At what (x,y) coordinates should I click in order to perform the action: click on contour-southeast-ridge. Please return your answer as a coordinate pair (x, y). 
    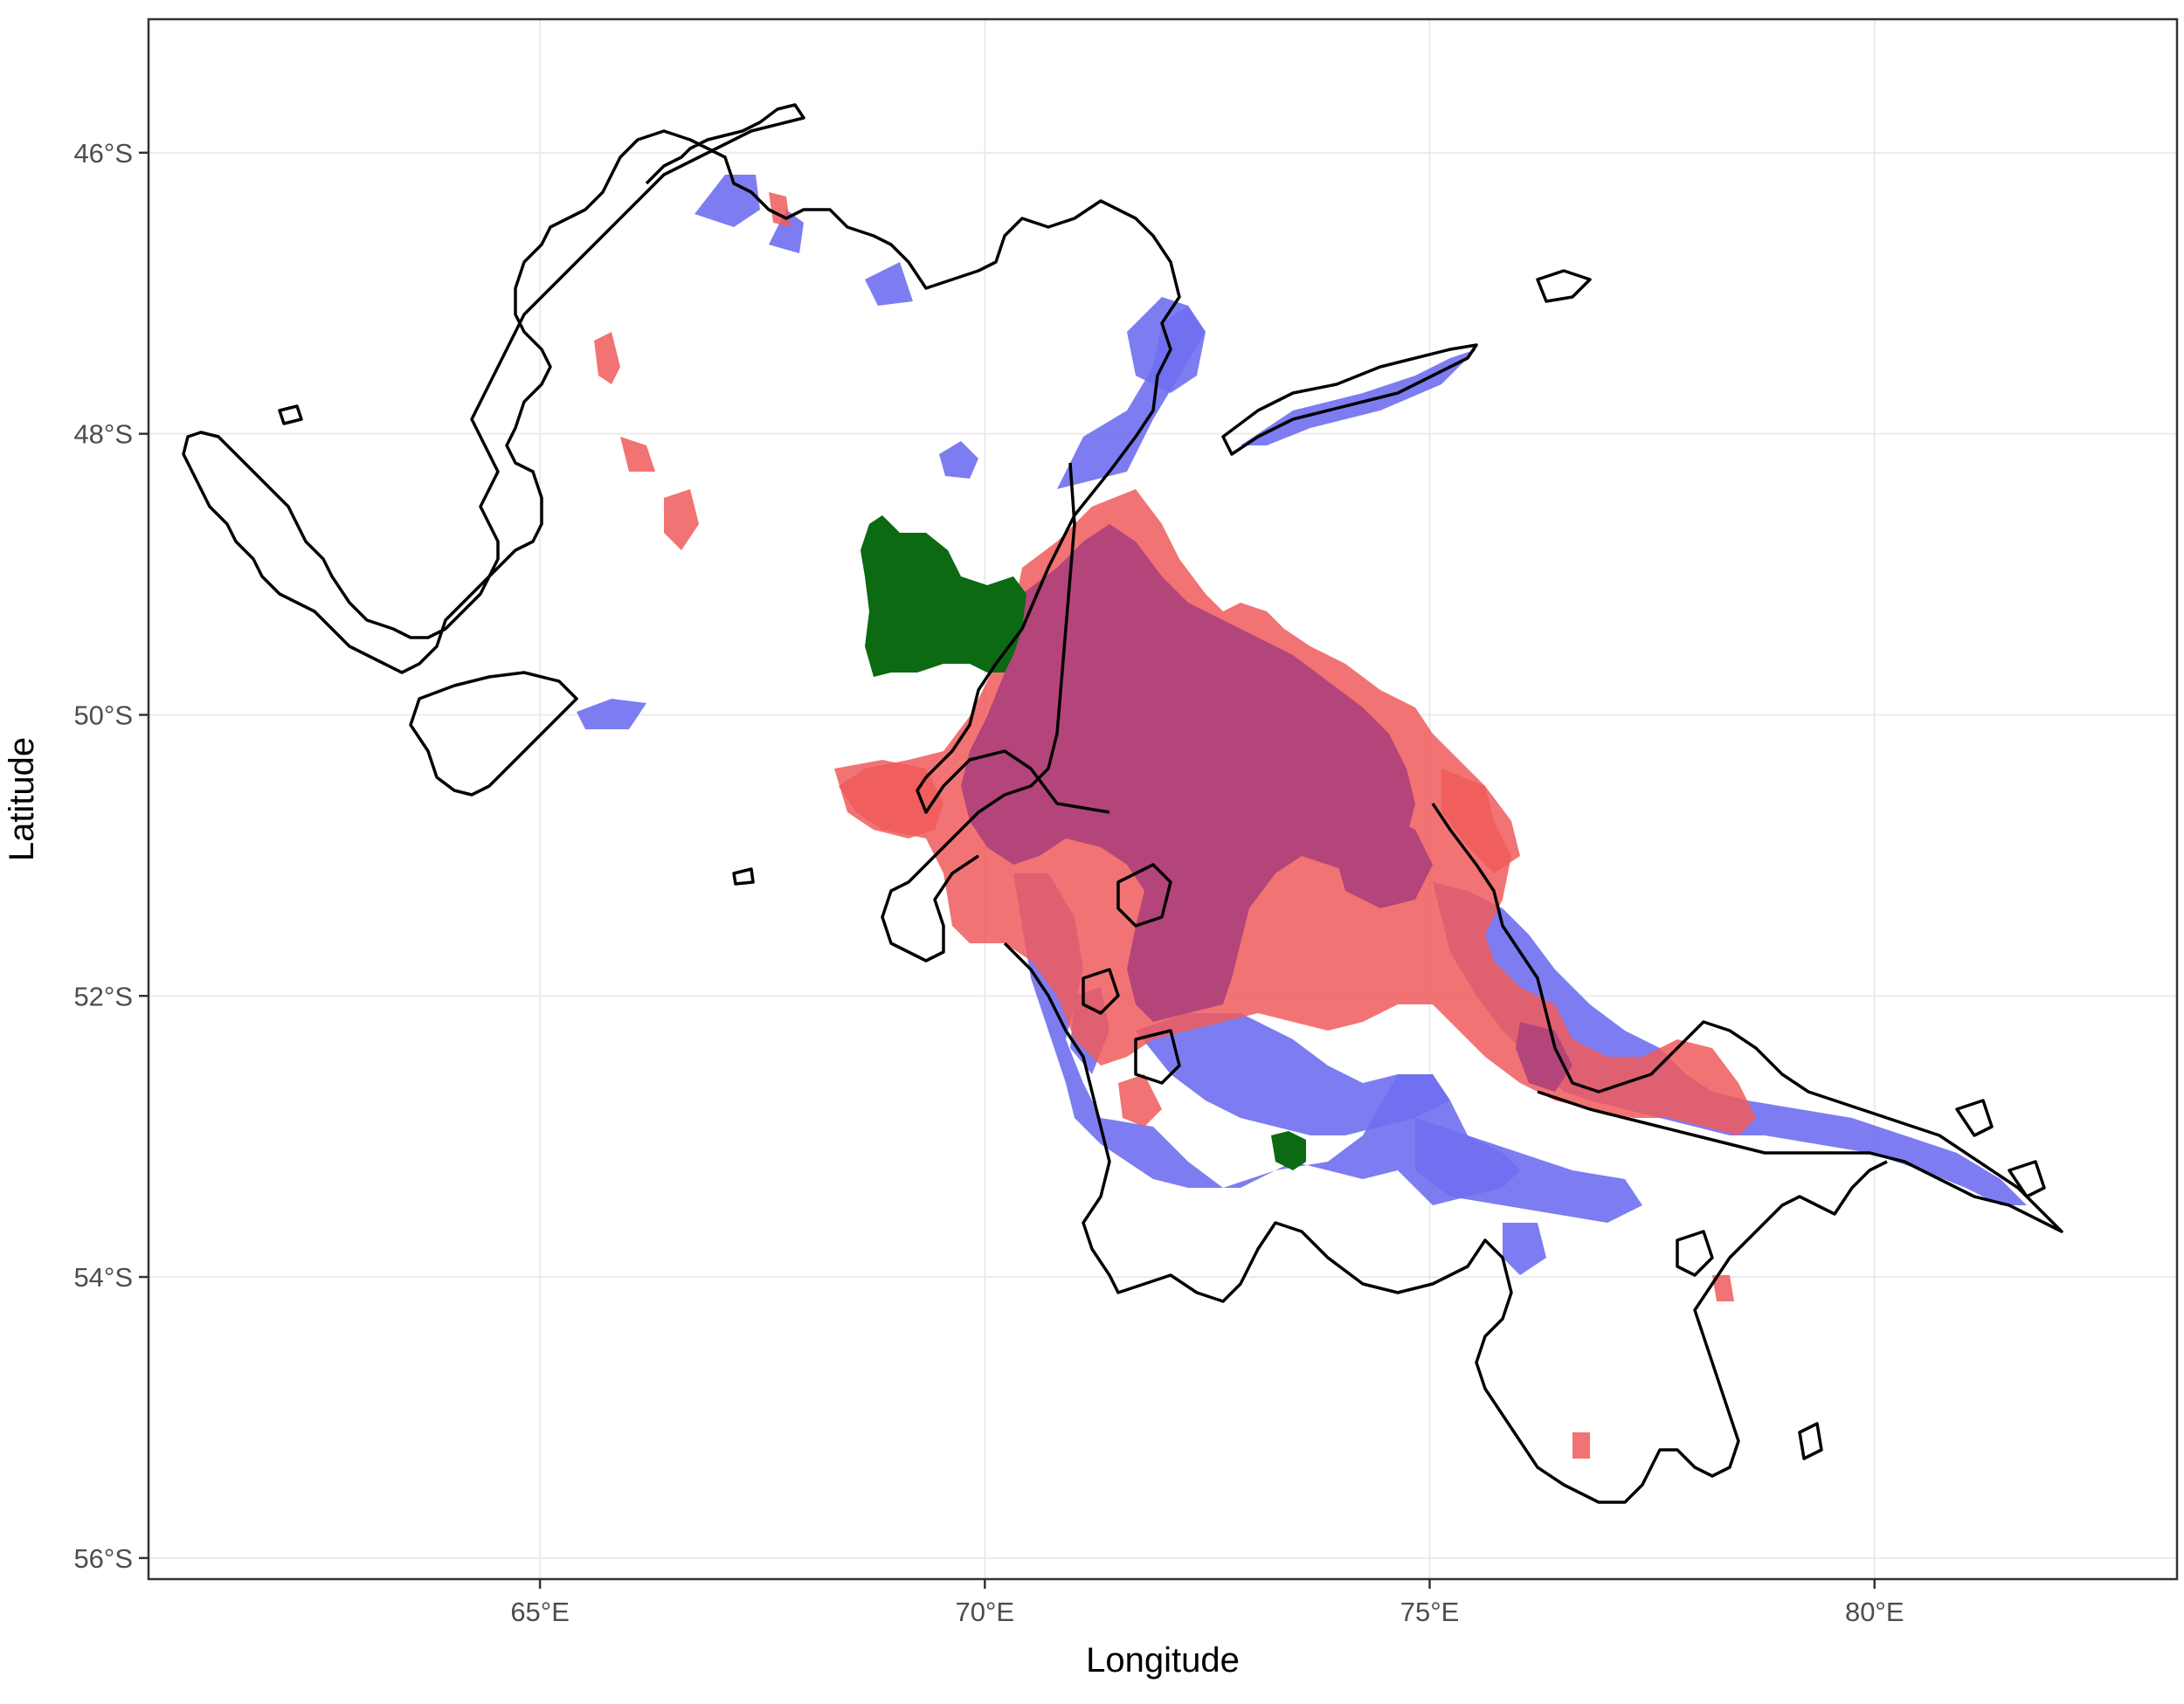
    Looking at the image, I should click on (1747, 1018).